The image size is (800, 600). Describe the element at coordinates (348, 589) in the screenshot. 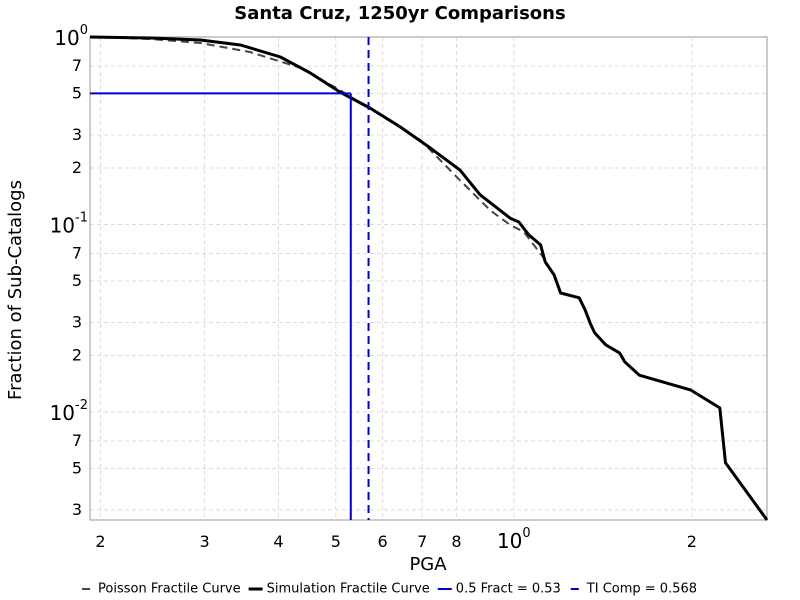

I see `legend-label: Simulation Fractile Curve` at that location.